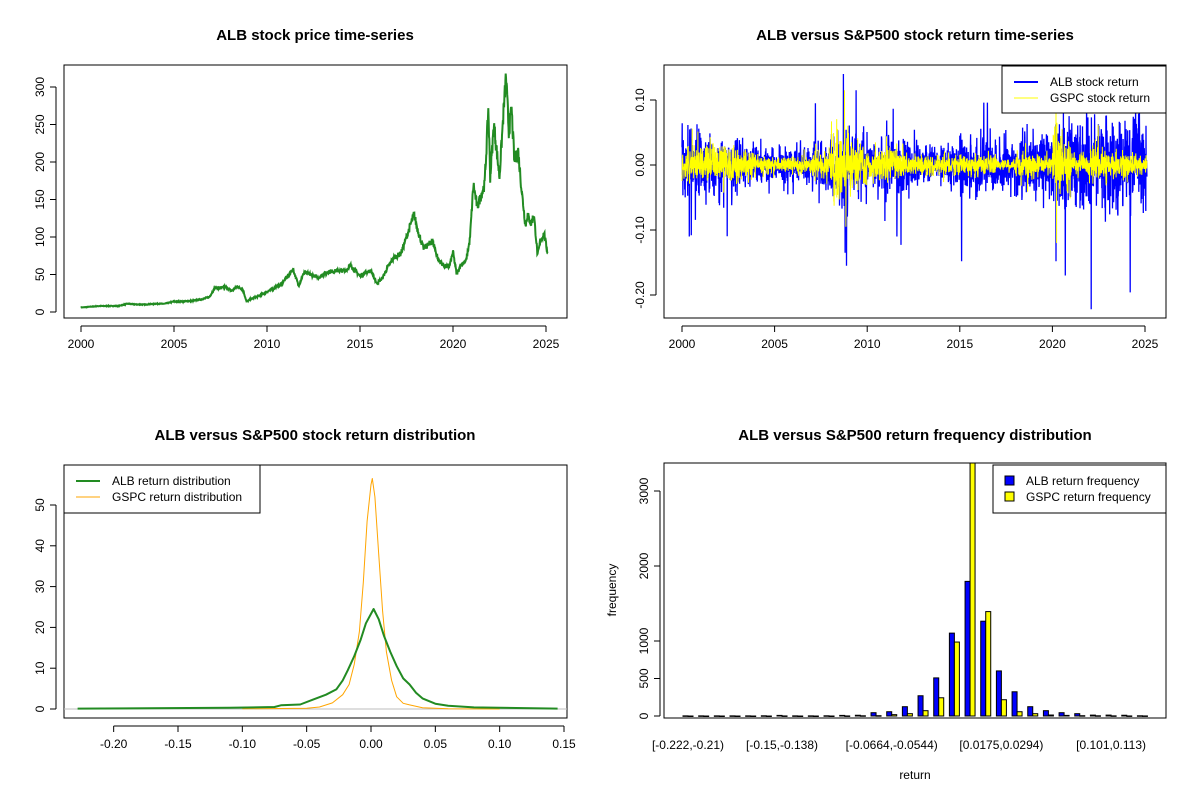 The height and width of the screenshot is (800, 1200). What do you see at coordinates (640, 230) in the screenshot?
I see `y-tick-label: -0.10` at bounding box center [640, 230].